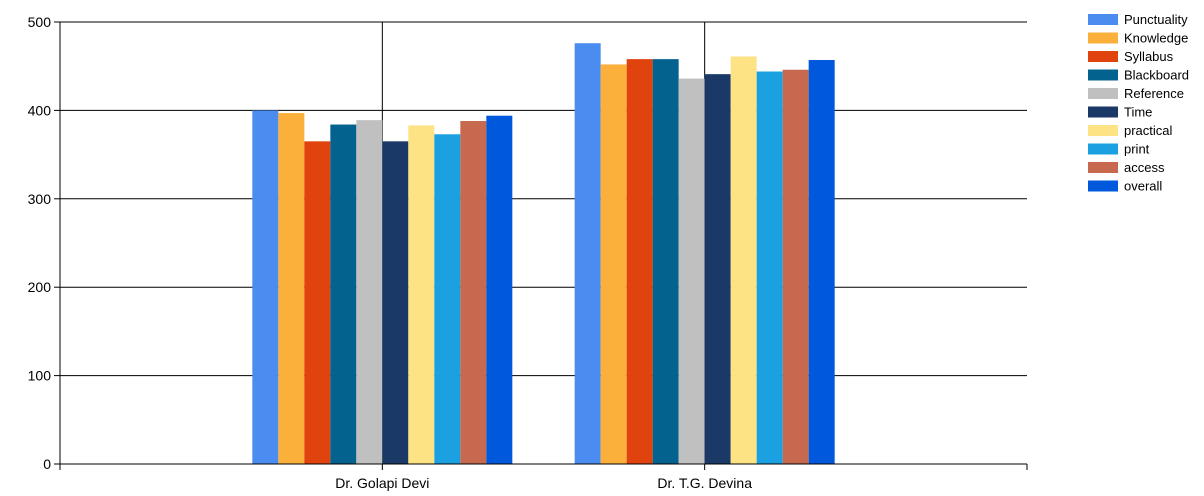 The width and height of the screenshot is (1204, 496). Describe the element at coordinates (1156, 19) in the screenshot. I see `legend-label-punctuality: Punctuality` at that location.